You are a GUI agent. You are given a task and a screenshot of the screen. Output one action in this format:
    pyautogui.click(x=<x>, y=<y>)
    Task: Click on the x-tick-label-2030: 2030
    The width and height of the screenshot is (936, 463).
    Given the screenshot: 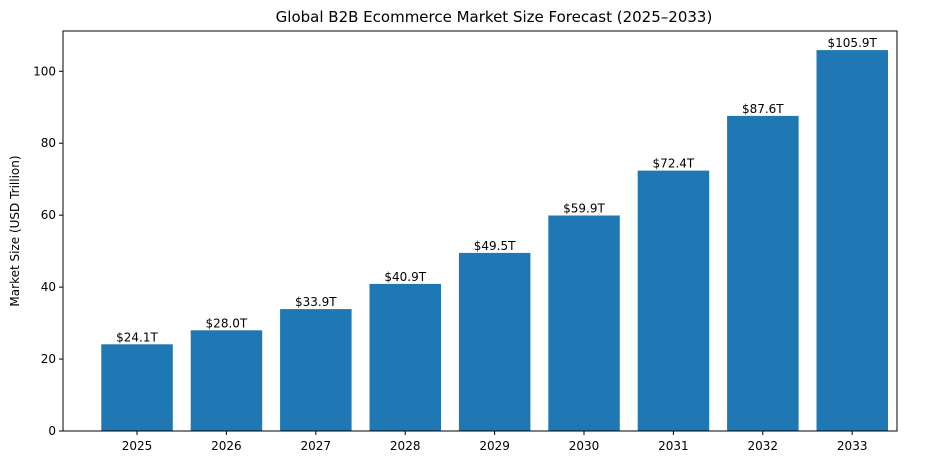 What is the action you would take?
    pyautogui.click(x=584, y=446)
    